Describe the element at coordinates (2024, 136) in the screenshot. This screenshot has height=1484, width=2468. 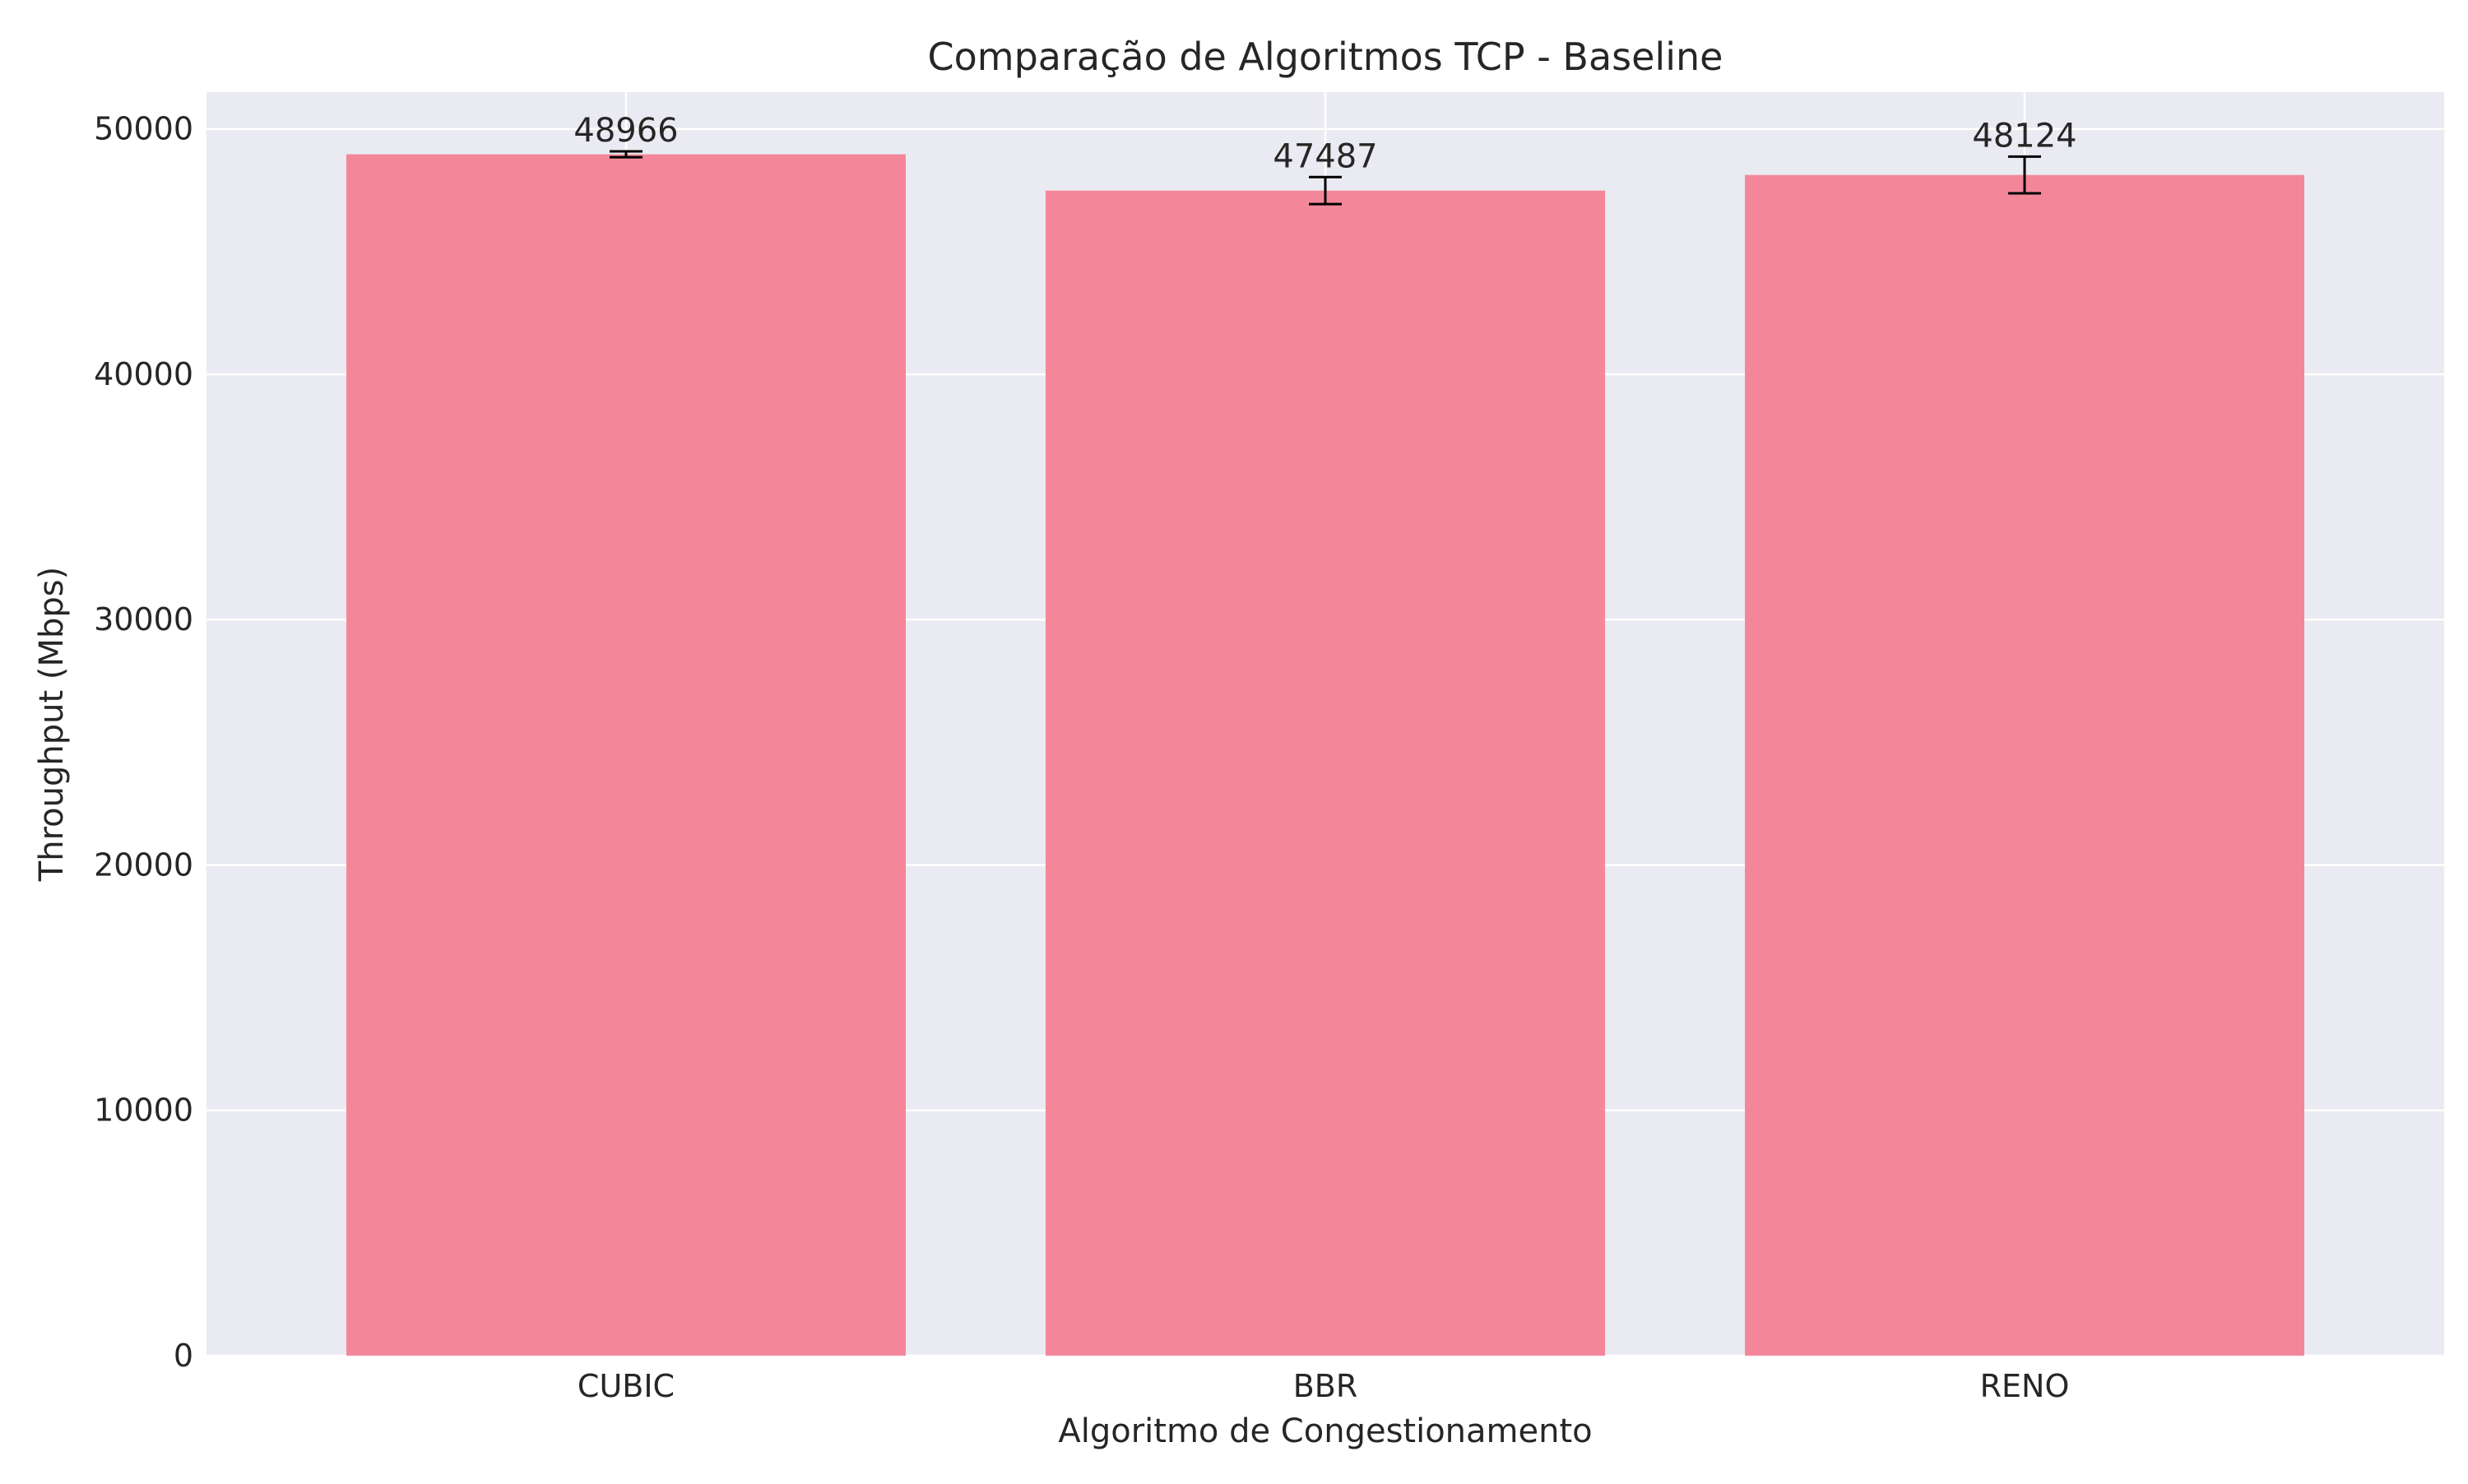
I see `data-label: 48124` at that location.